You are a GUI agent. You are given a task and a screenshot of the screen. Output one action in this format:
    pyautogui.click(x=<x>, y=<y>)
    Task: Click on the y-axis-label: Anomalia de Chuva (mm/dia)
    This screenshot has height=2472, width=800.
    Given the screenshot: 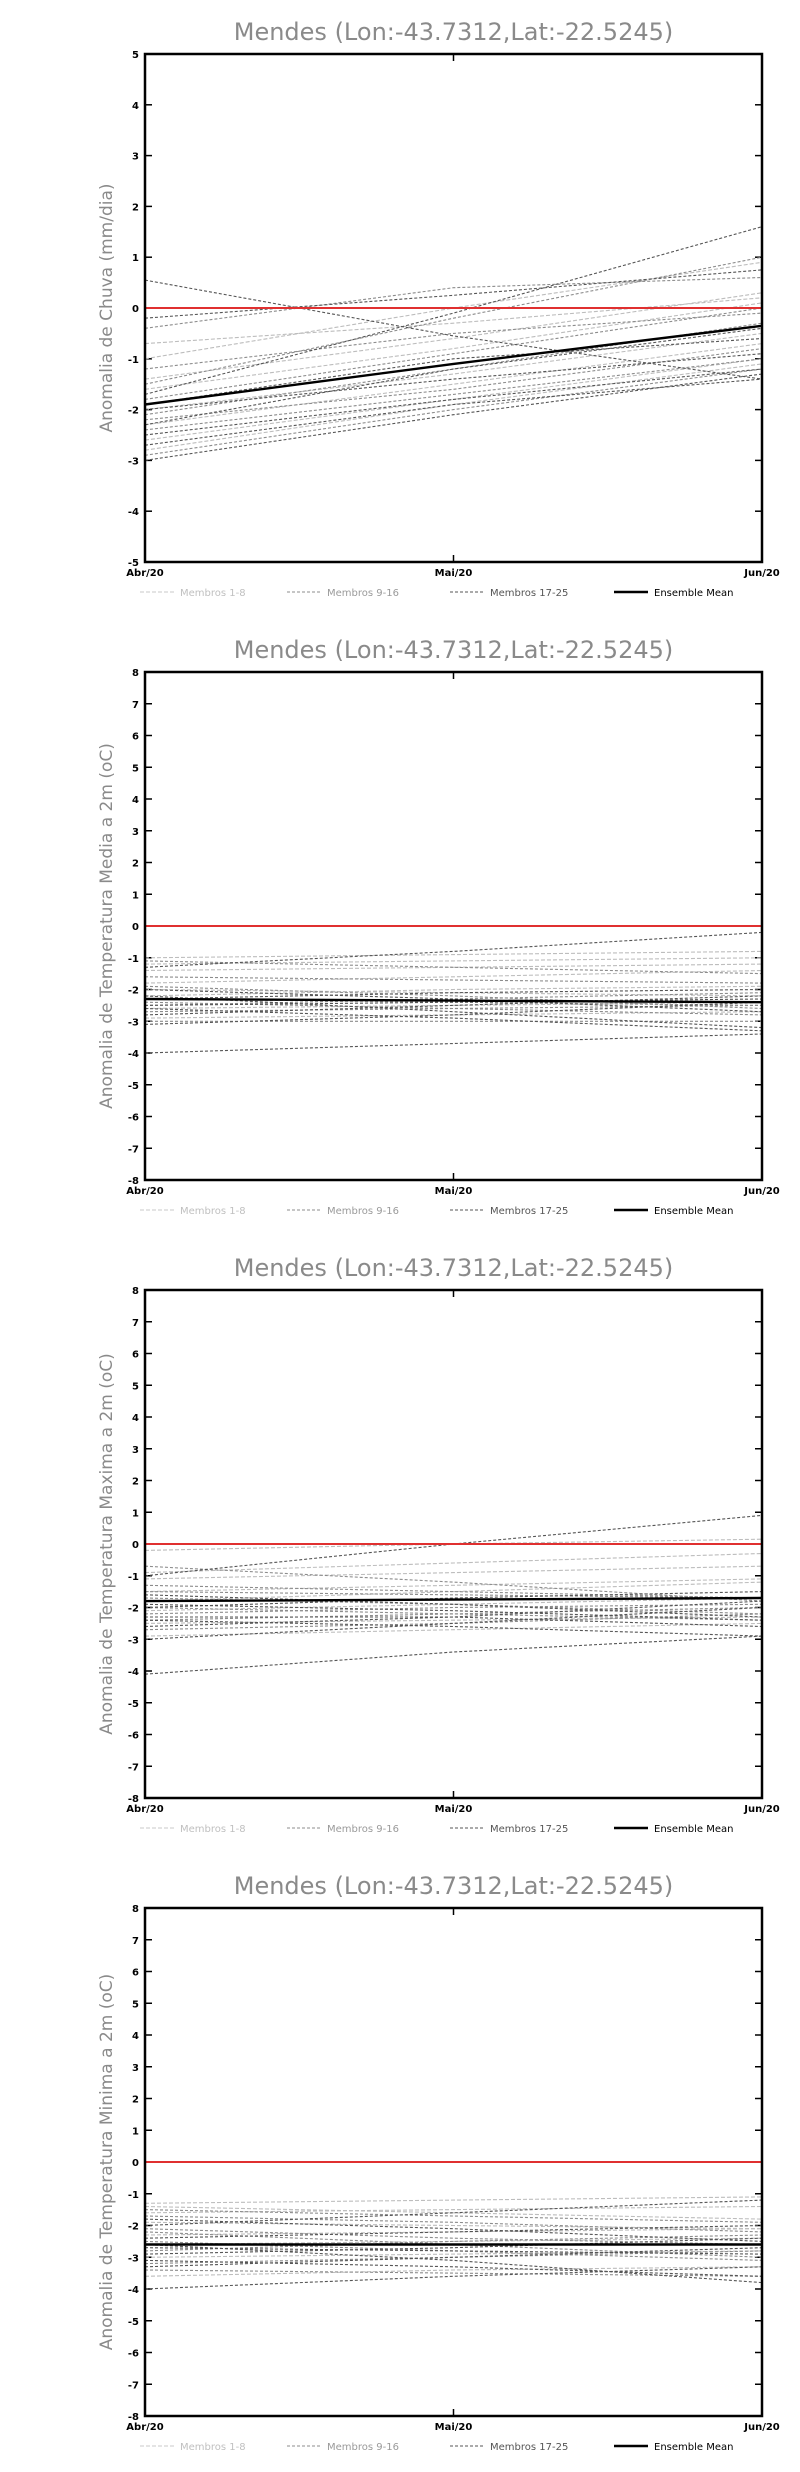 What is the action you would take?
    pyautogui.click(x=107, y=307)
    